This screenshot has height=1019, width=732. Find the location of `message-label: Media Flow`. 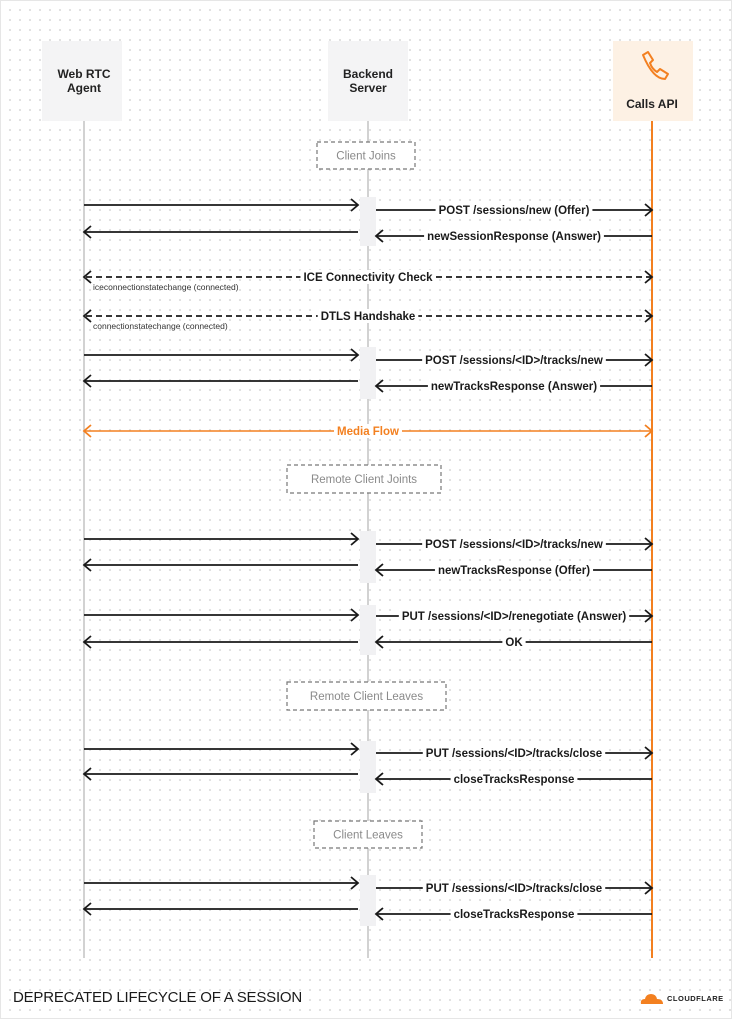

message-label: Media Flow is located at coordinates (368, 432).